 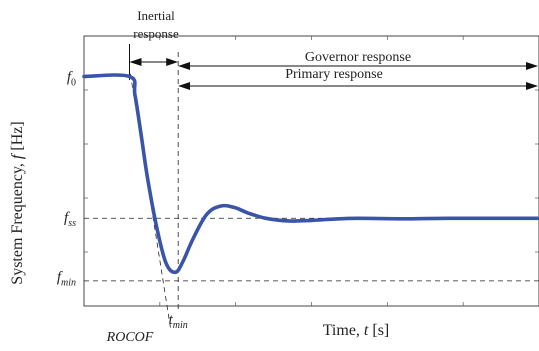 I want to click on response-intervals, so click(x=333, y=74).